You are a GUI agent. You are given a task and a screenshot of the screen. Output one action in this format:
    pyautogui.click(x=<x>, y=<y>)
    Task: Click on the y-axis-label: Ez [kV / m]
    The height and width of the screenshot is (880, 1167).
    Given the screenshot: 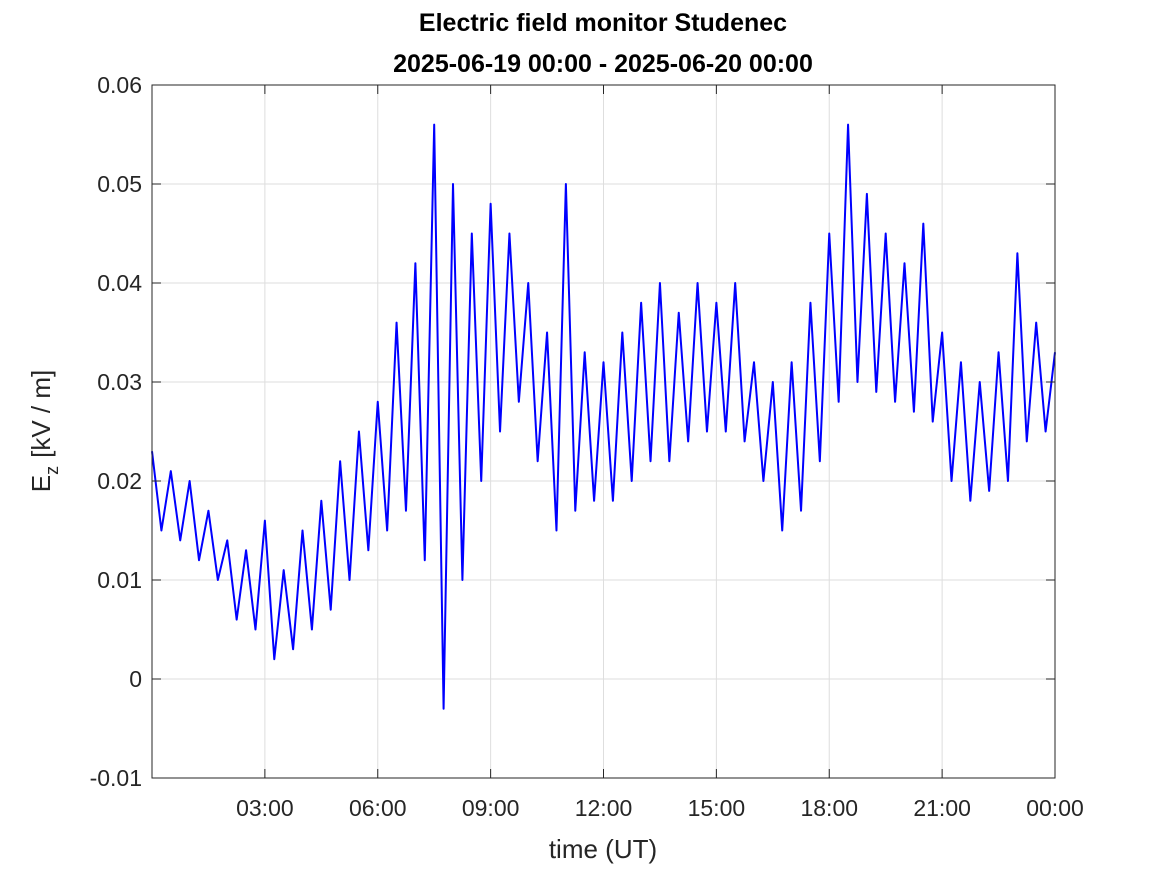 What is the action you would take?
    pyautogui.click(x=44, y=431)
    